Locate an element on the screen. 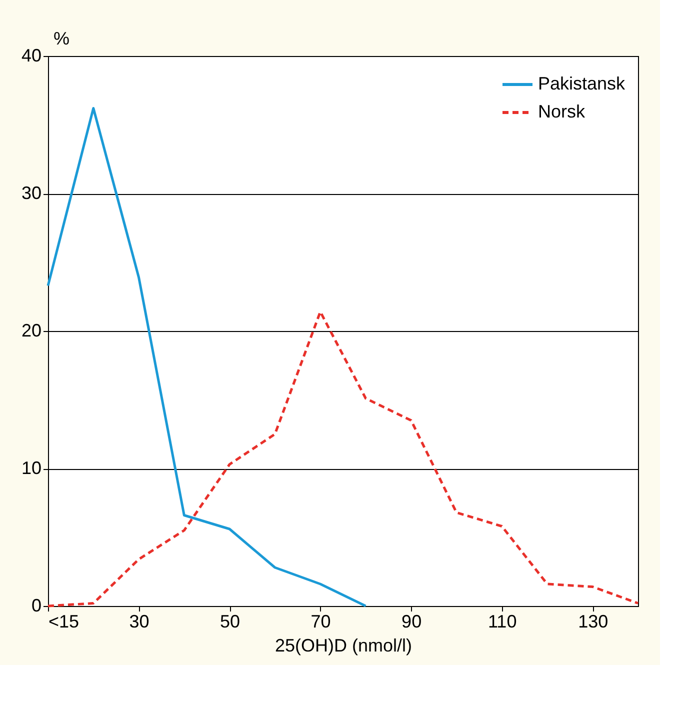  y-tick-label: 40 is located at coordinates (31, 56).